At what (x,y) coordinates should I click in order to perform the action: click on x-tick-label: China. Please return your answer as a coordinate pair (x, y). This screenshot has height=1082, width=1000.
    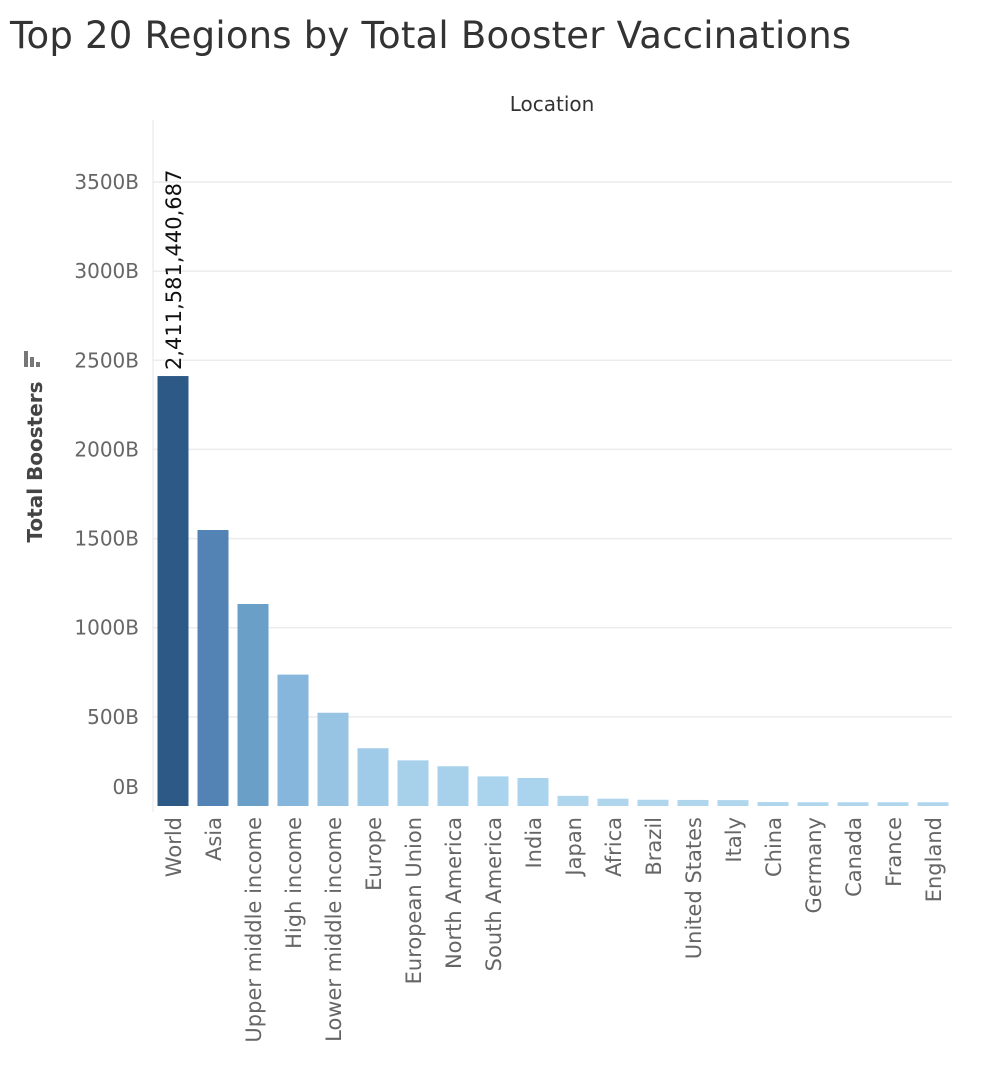
    Looking at the image, I should click on (774, 847).